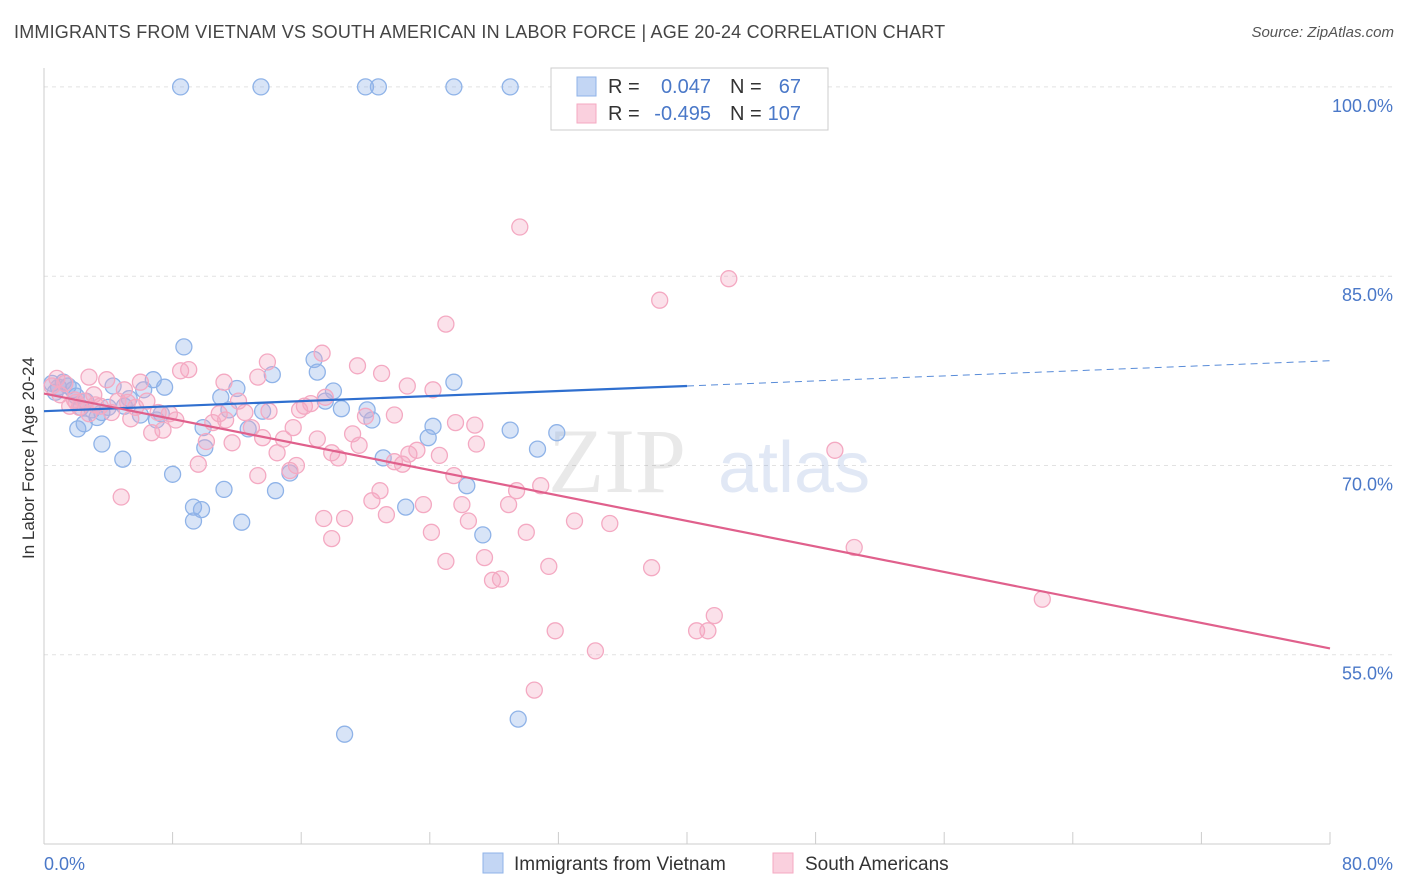  What do you see at coordinates (689, 99) in the screenshot?
I see `legend-box` at bounding box center [689, 99].